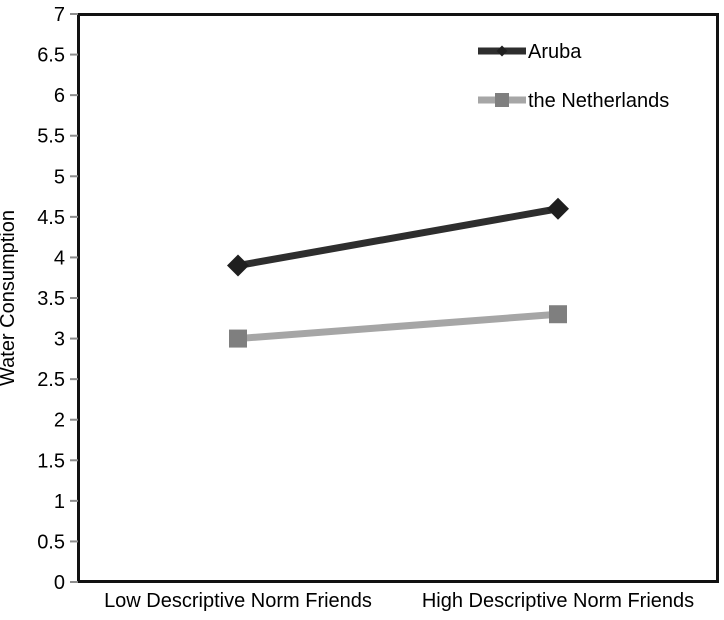 This screenshot has height=620, width=724. Describe the element at coordinates (59, 583) in the screenshot. I see `y-axis-tick-label: 0` at that location.